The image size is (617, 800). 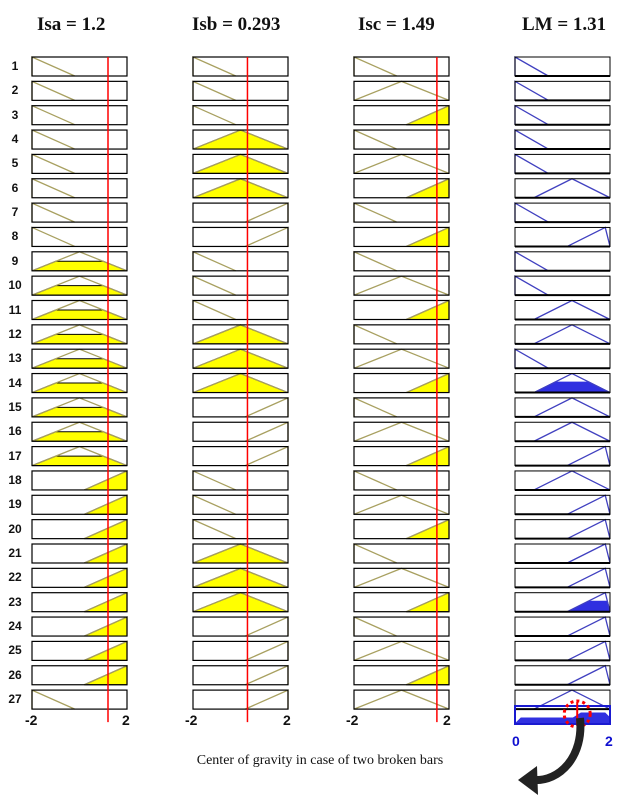 I want to click on rule-number: 18, so click(x=15, y=479).